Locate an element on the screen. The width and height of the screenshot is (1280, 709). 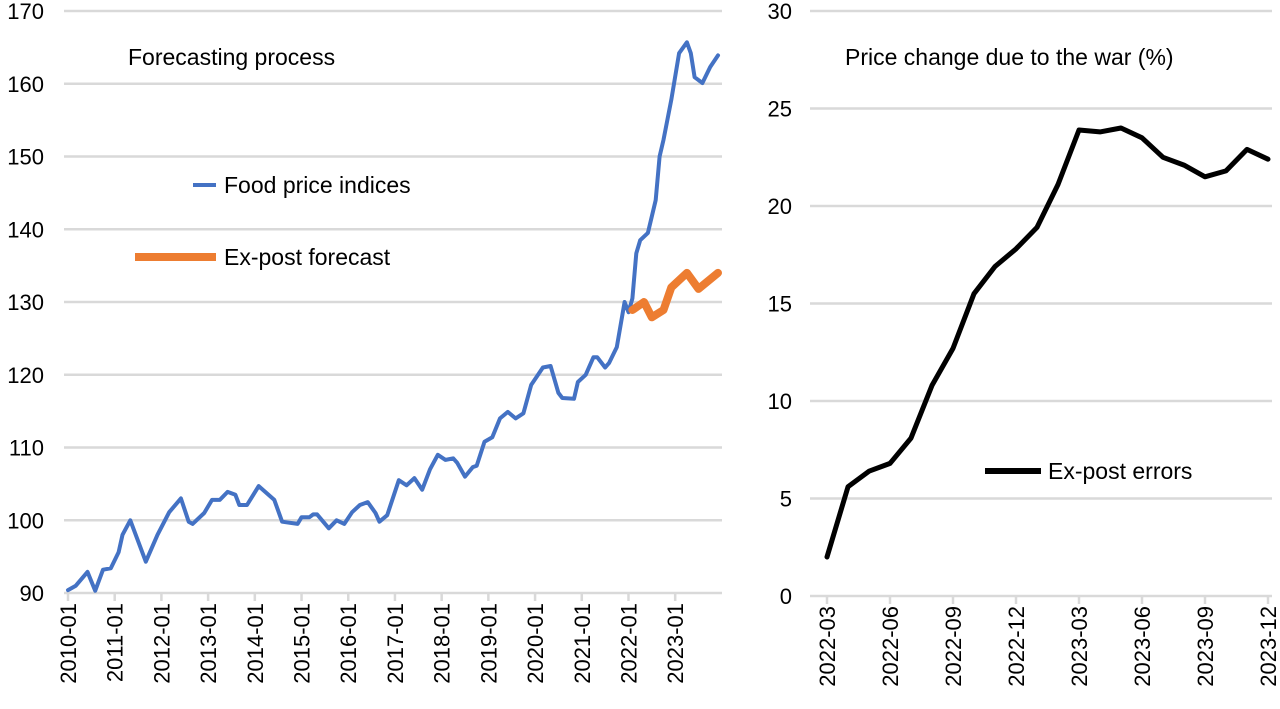
x-tick-label: 2022-06 is located at coordinates (890, 646).